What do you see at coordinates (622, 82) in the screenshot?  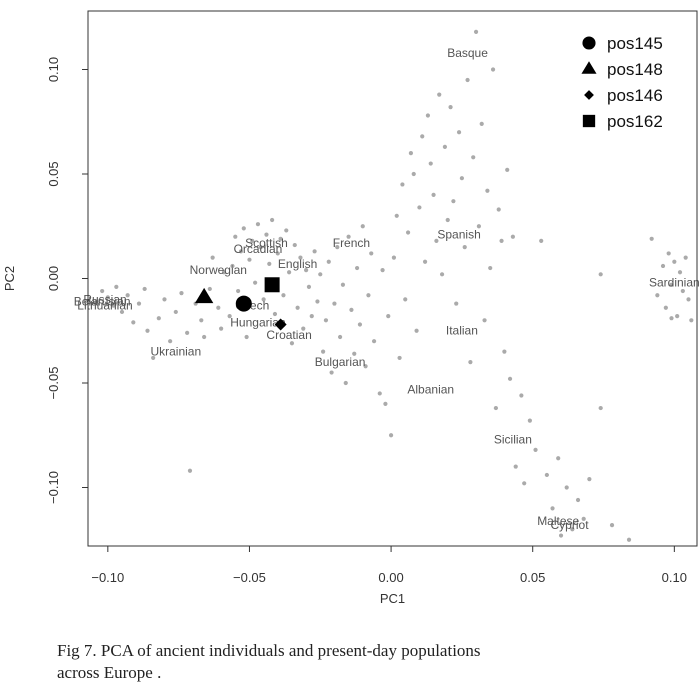 I see `legend: pos145 pos148 pos146 pos162` at bounding box center [622, 82].